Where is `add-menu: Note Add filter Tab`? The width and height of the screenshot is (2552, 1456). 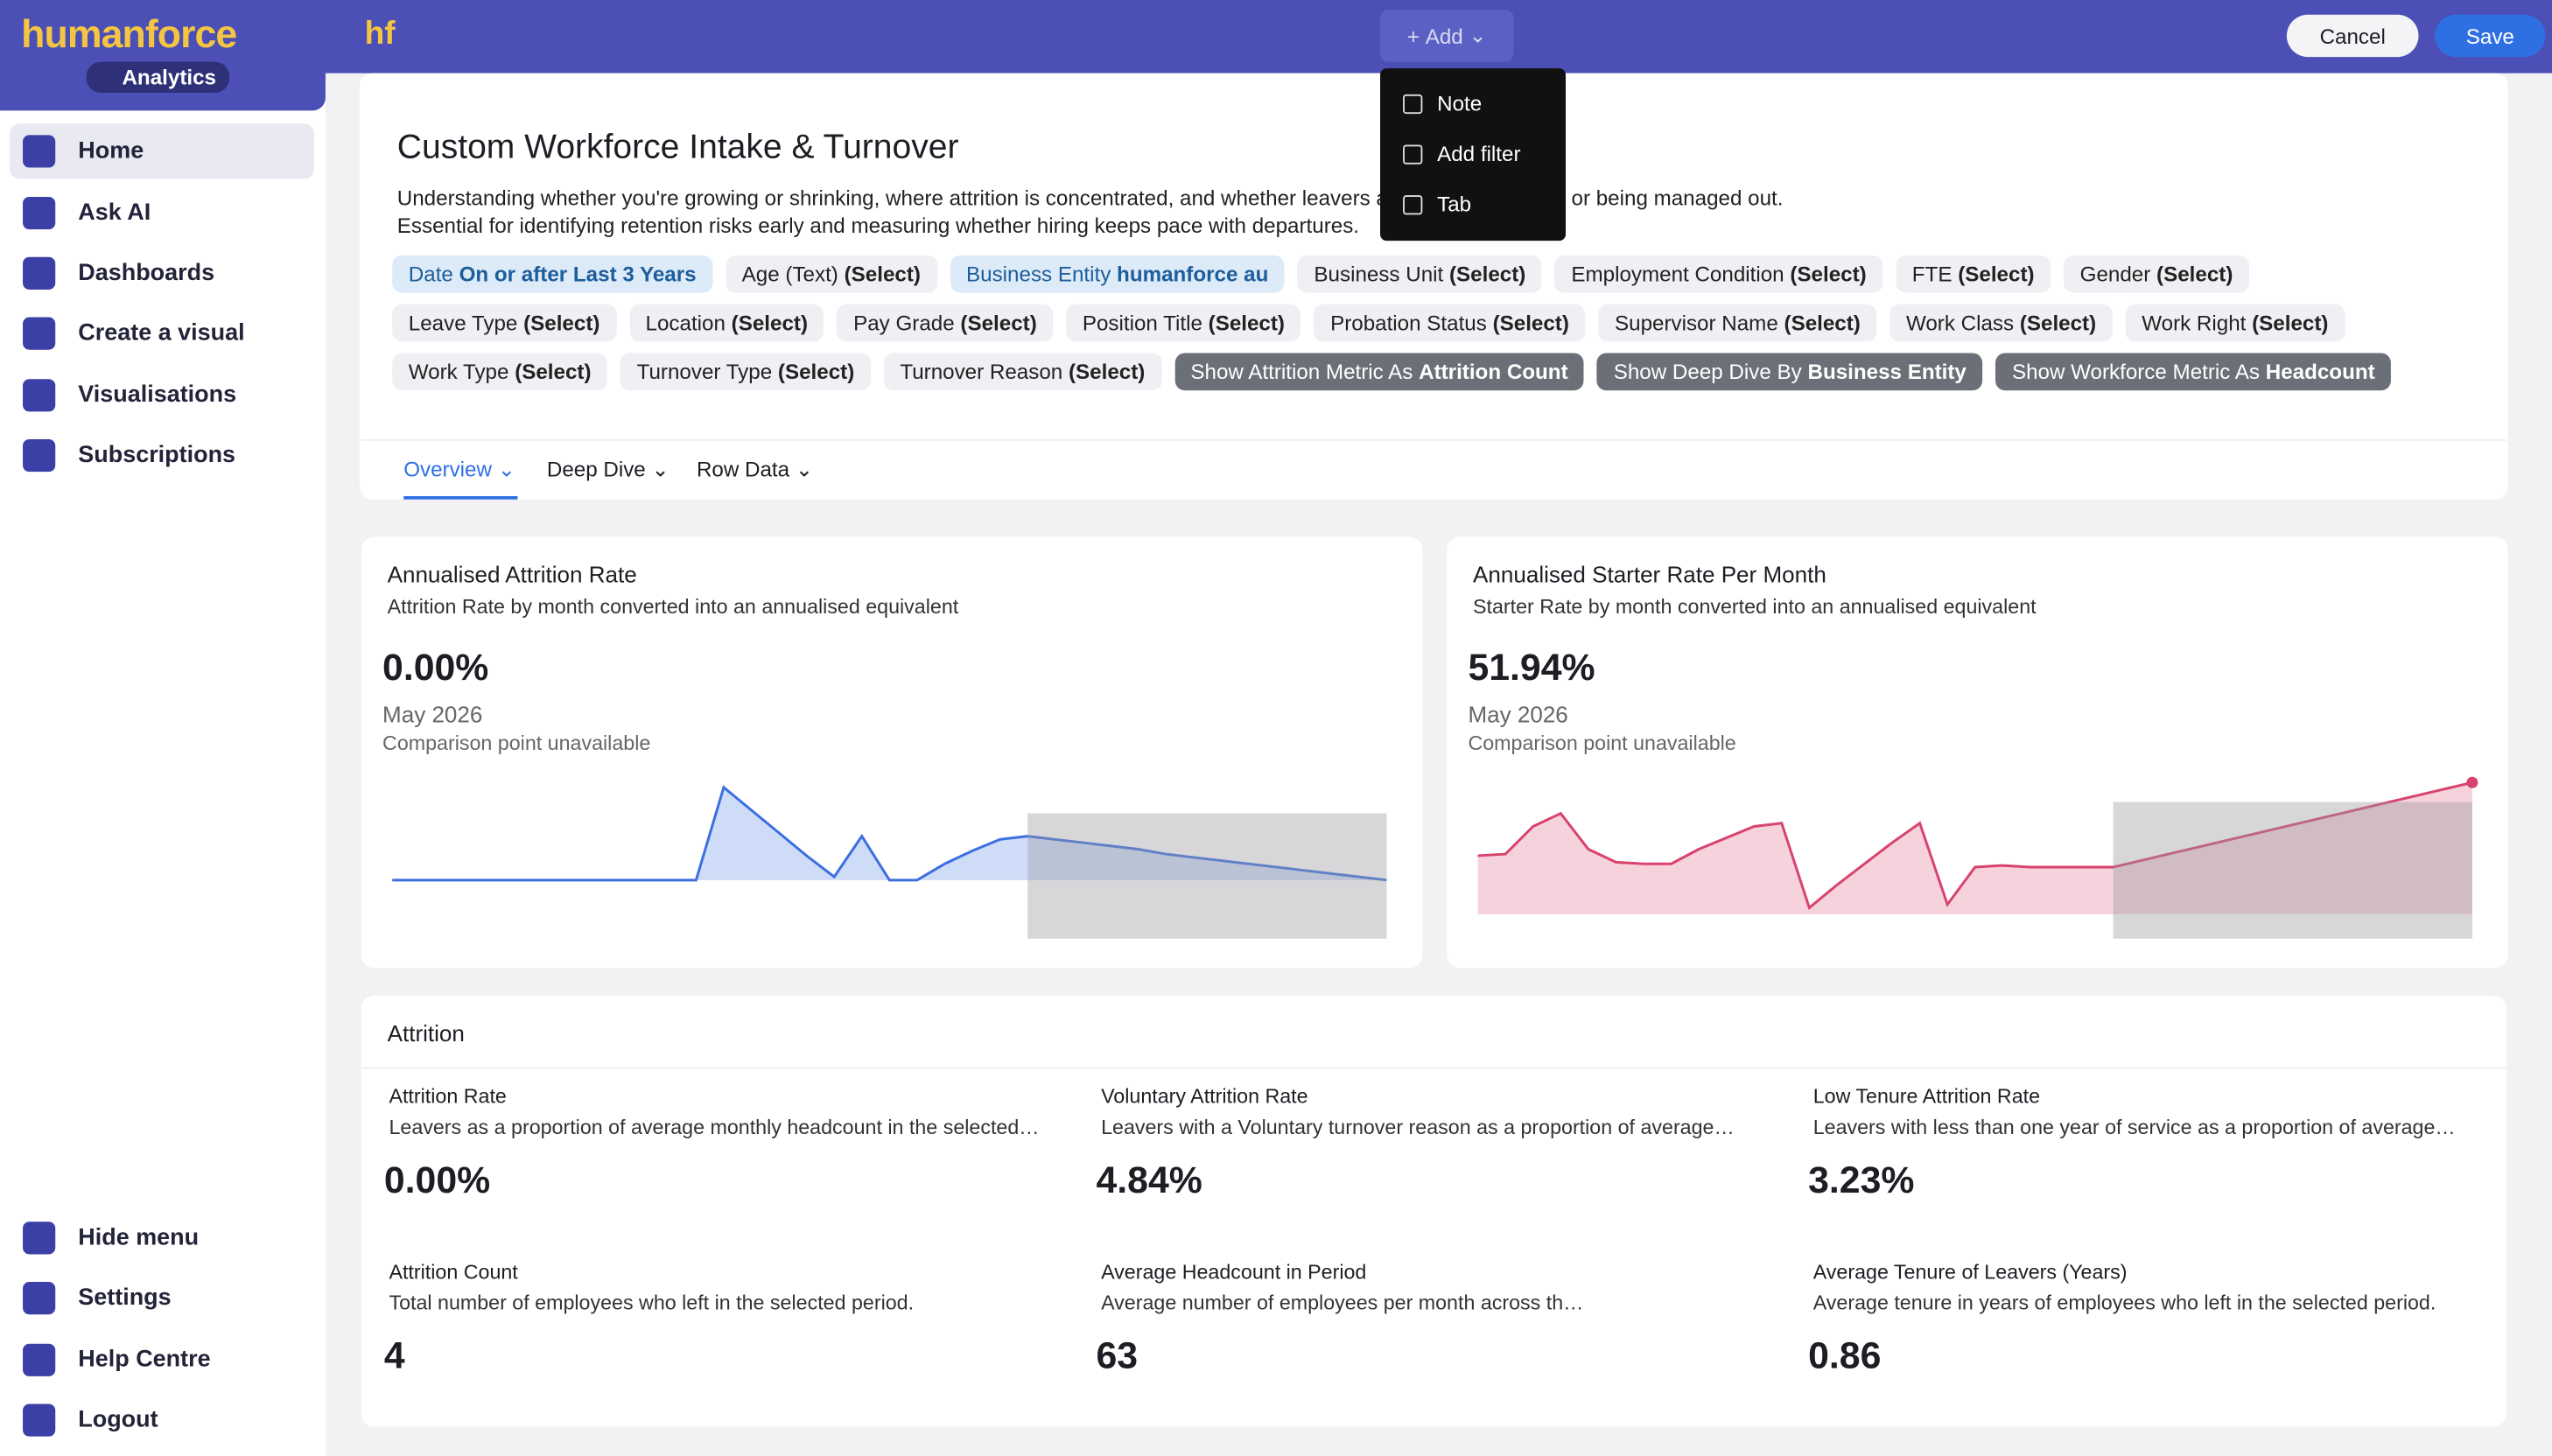 add-menu: Note Add filter Tab is located at coordinates (1473, 155).